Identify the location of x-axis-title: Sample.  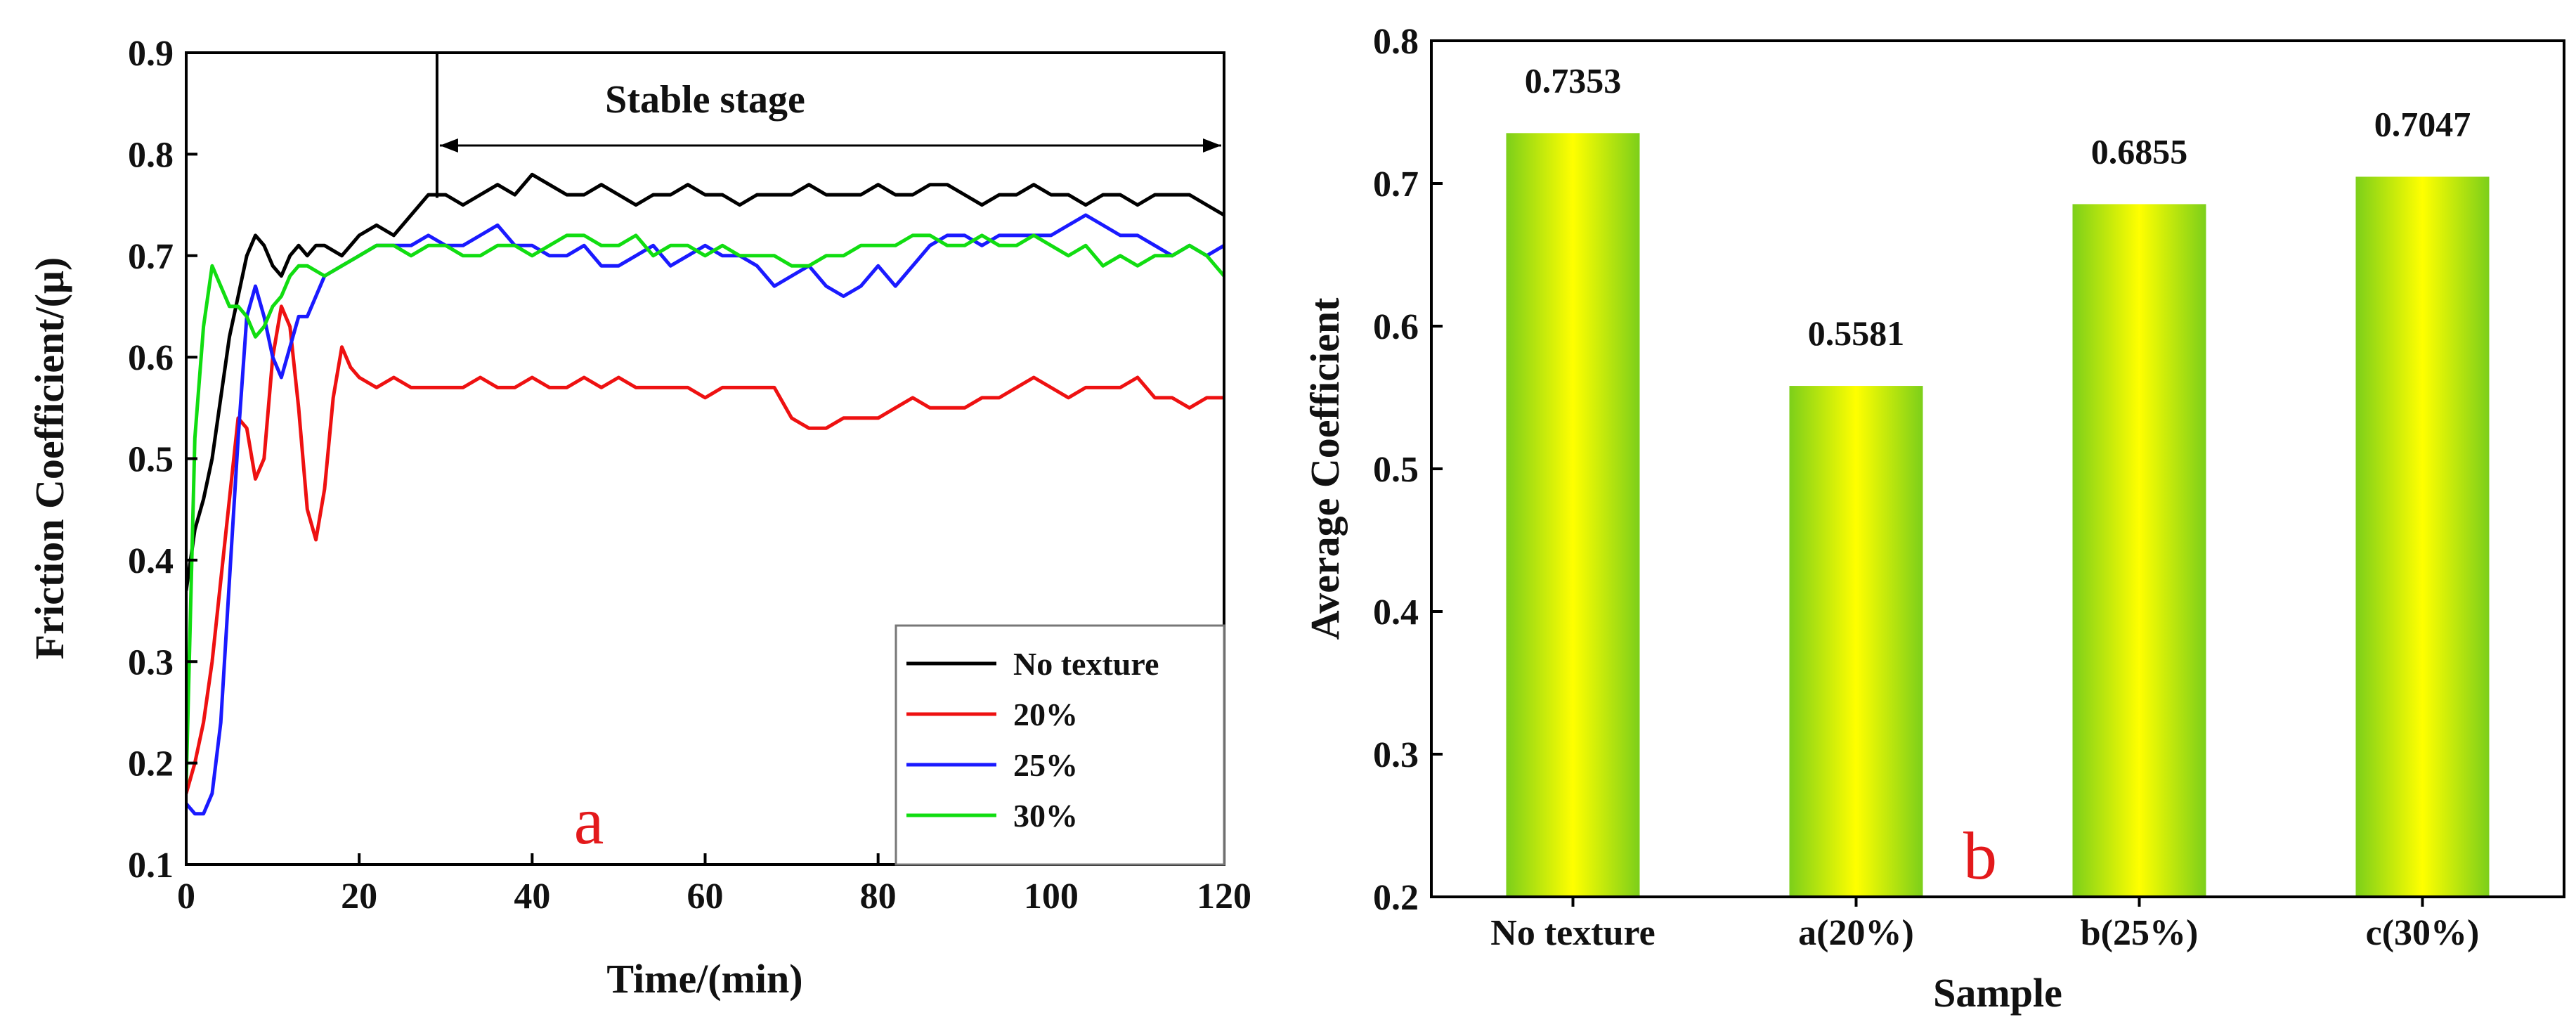
(1997, 993).